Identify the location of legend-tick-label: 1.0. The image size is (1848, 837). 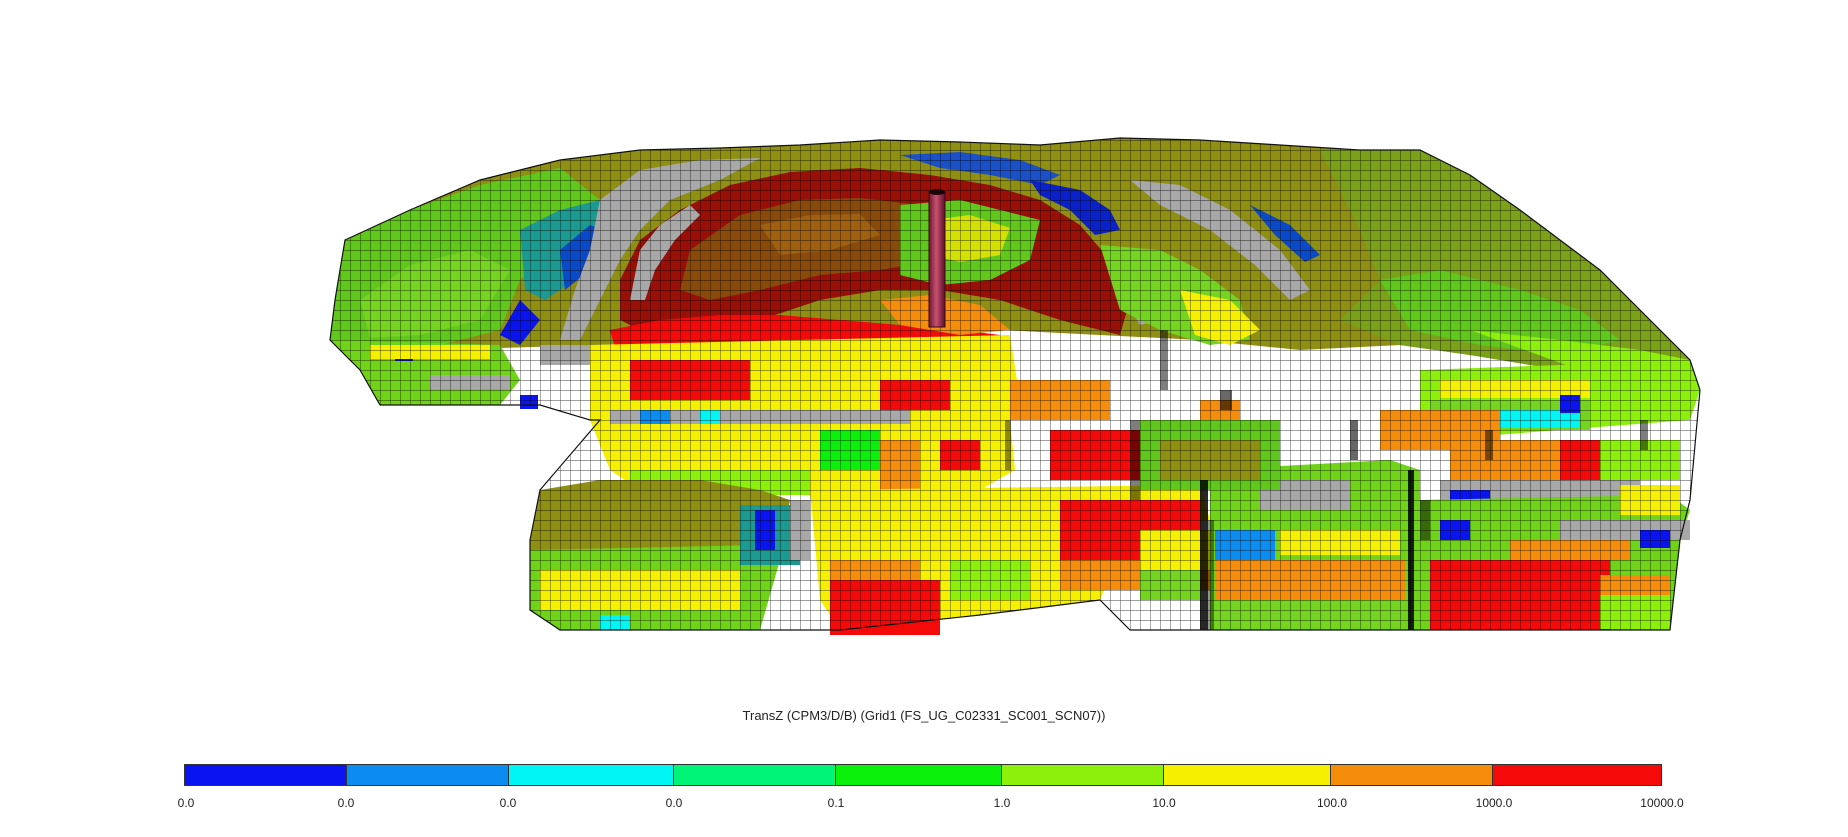
(1002, 803).